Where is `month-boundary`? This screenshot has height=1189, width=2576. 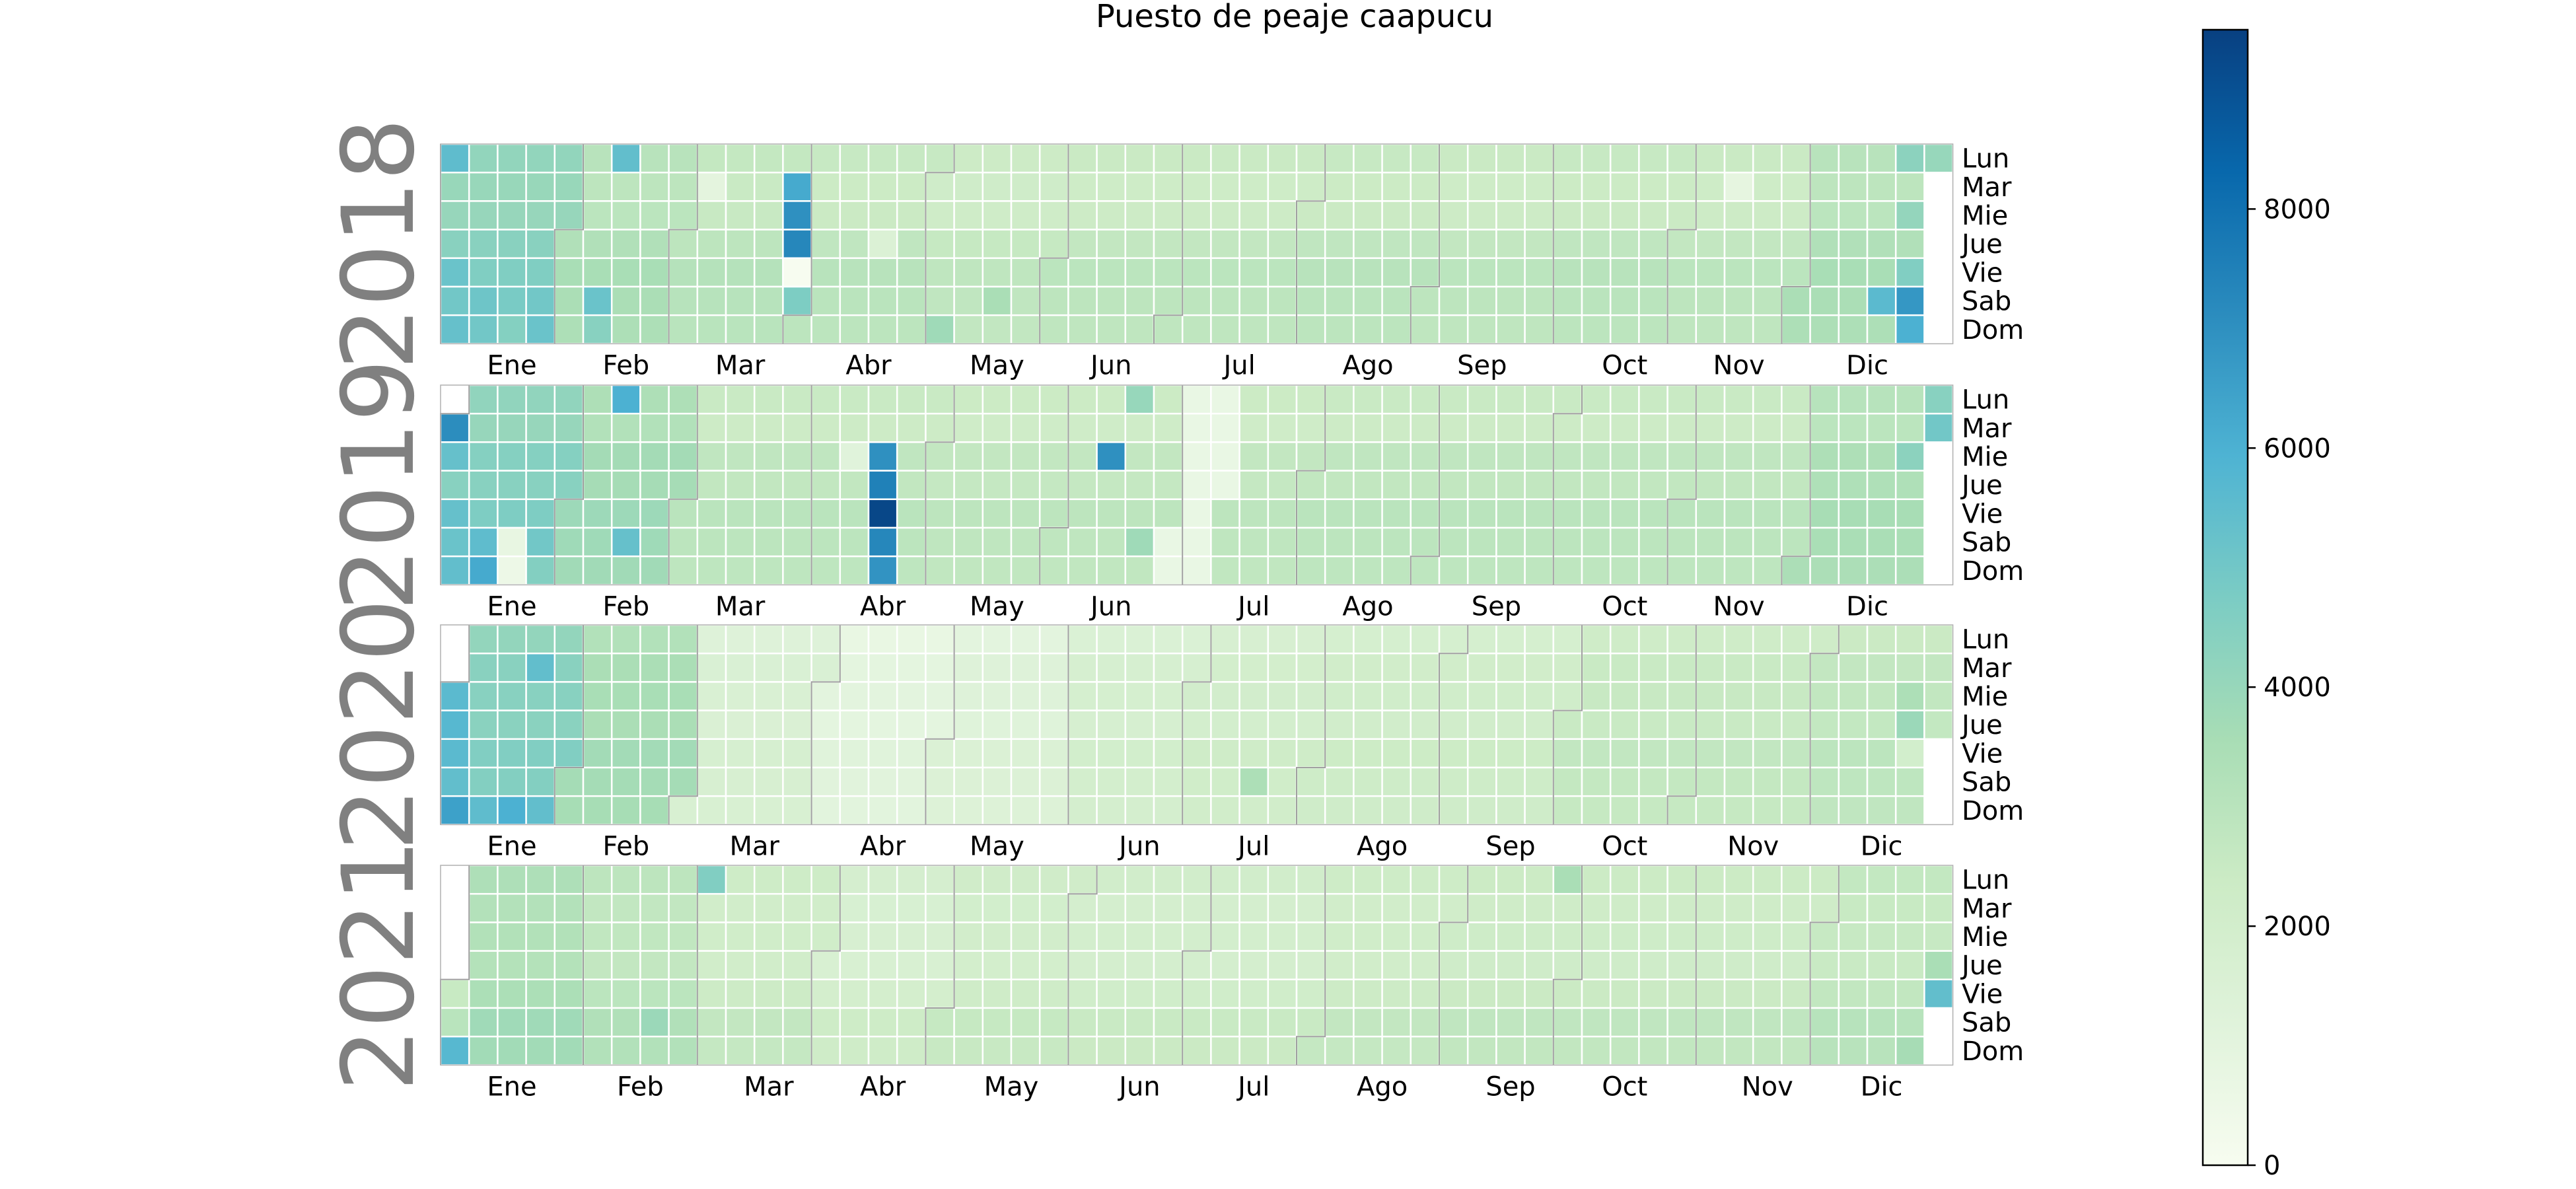 month-boundary is located at coordinates (683, 244).